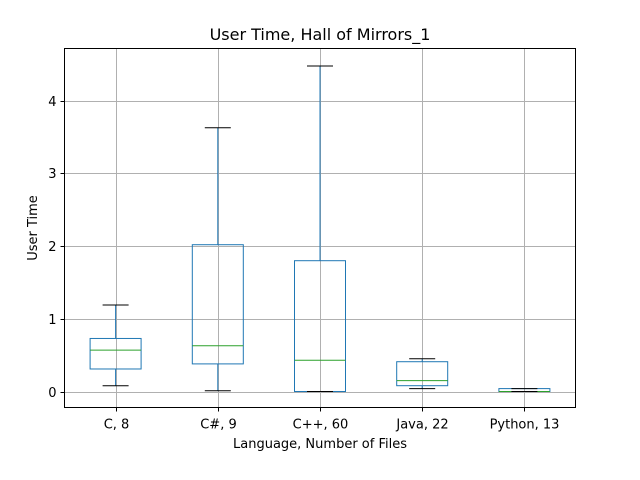  What do you see at coordinates (52, 320) in the screenshot?
I see `y-tick-label: 1` at bounding box center [52, 320].